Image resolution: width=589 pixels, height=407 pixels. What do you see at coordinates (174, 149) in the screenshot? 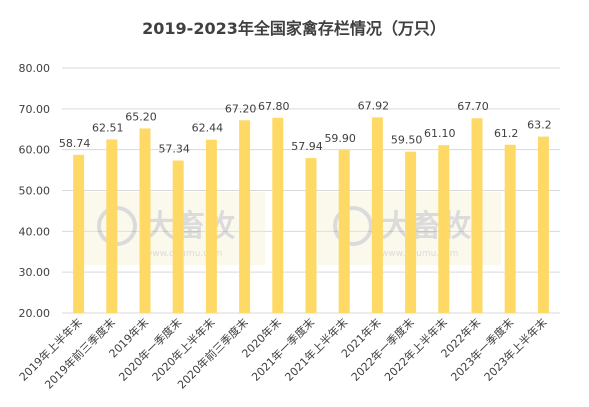
I see `value-label: 57.34` at bounding box center [174, 149].